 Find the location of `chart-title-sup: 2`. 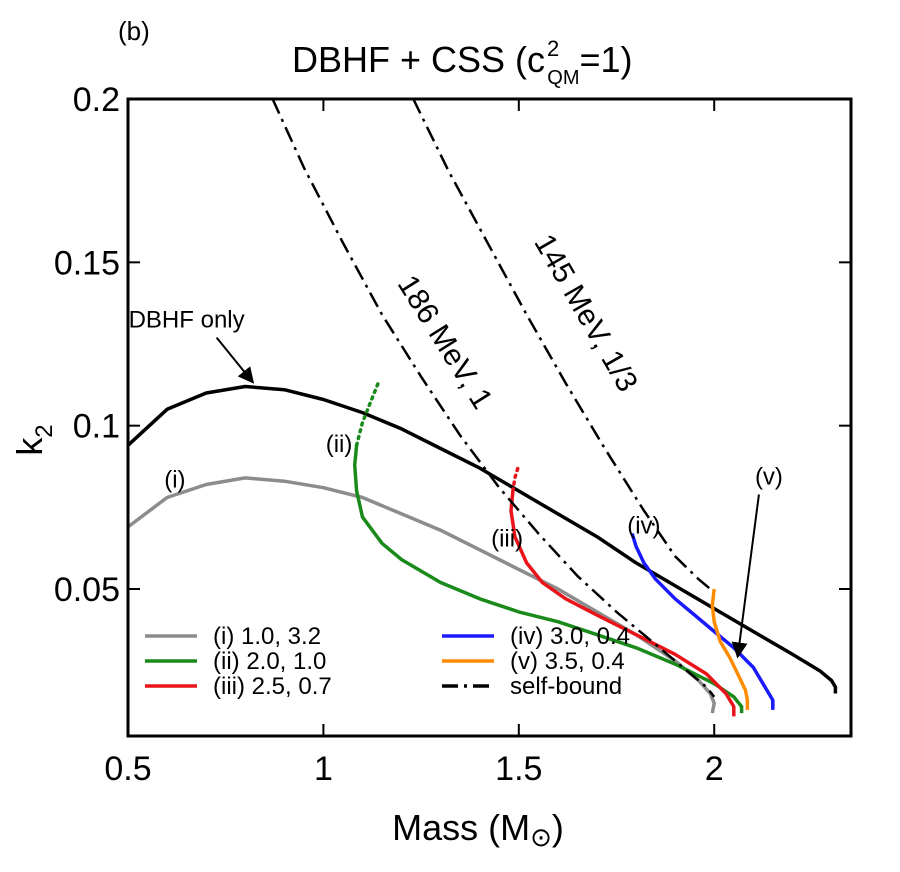

chart-title-sup: 2 is located at coordinates (553, 48).